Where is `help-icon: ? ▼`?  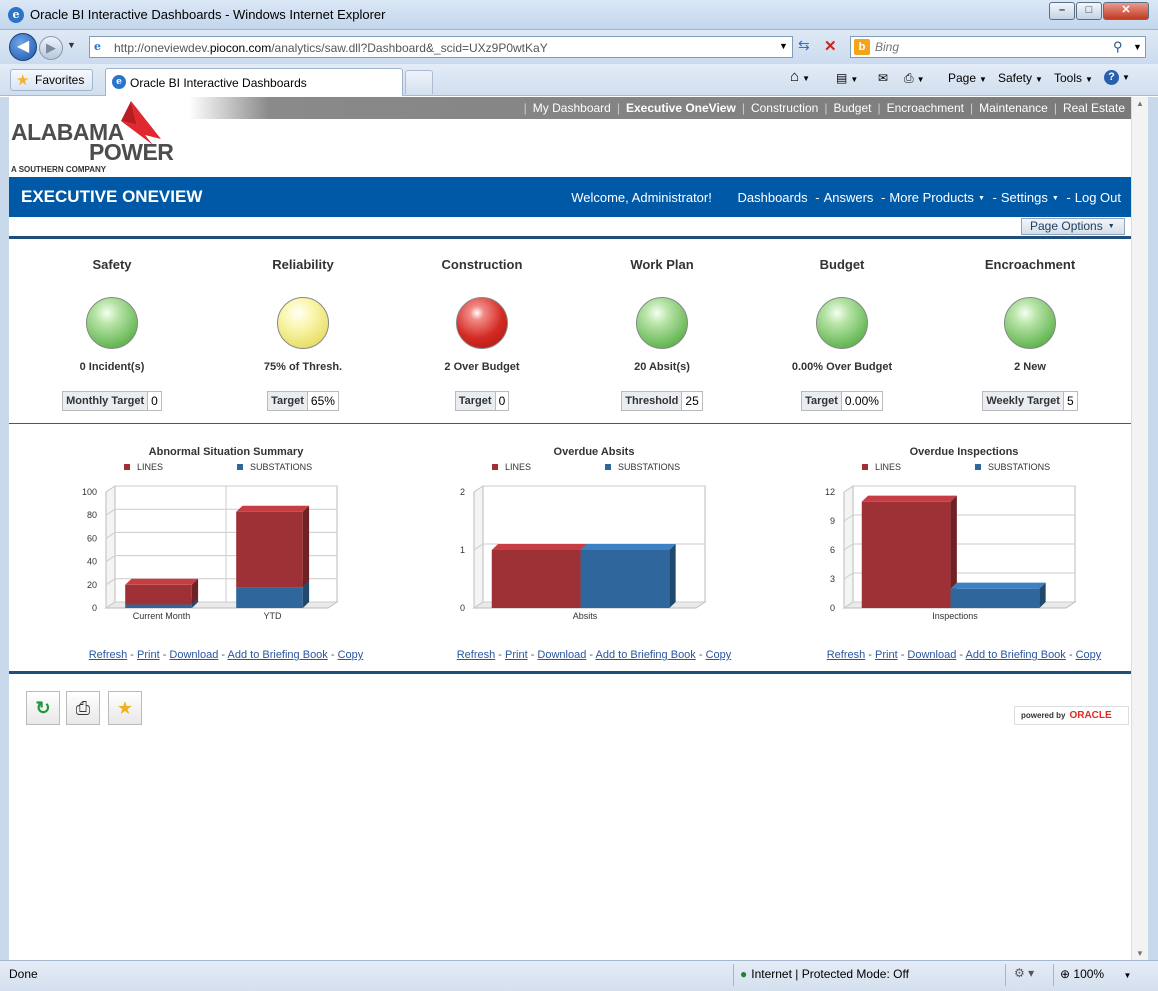 help-icon: ? ▼ is located at coordinates (1117, 77).